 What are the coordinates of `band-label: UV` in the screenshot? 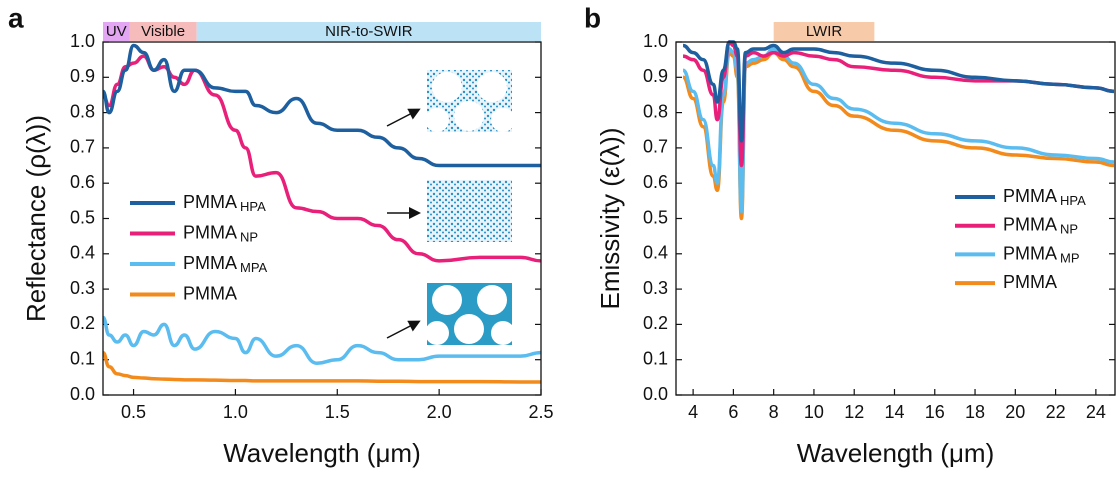 It's located at (116, 31).